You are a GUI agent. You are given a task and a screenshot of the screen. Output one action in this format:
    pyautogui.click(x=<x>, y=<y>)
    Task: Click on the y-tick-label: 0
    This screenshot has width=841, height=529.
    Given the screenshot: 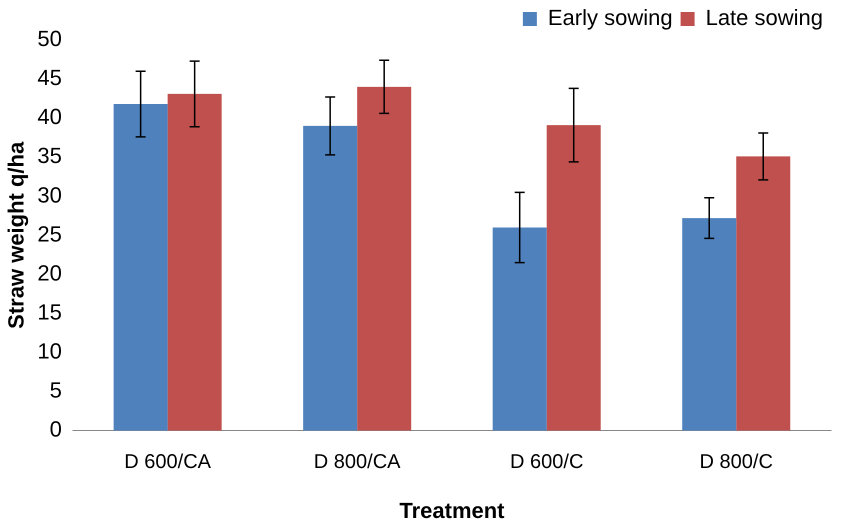 What is the action you would take?
    pyautogui.click(x=56, y=429)
    